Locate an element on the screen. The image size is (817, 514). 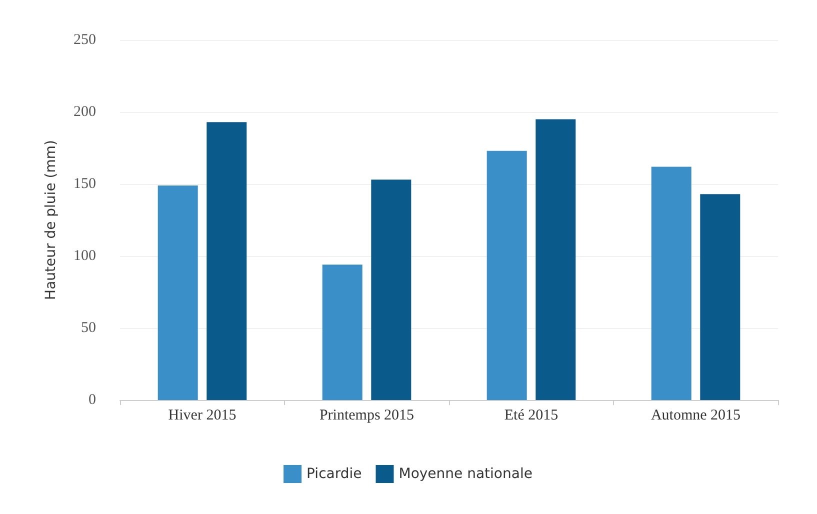
x-tick-label: Printemps 2015 is located at coordinates (366, 416).